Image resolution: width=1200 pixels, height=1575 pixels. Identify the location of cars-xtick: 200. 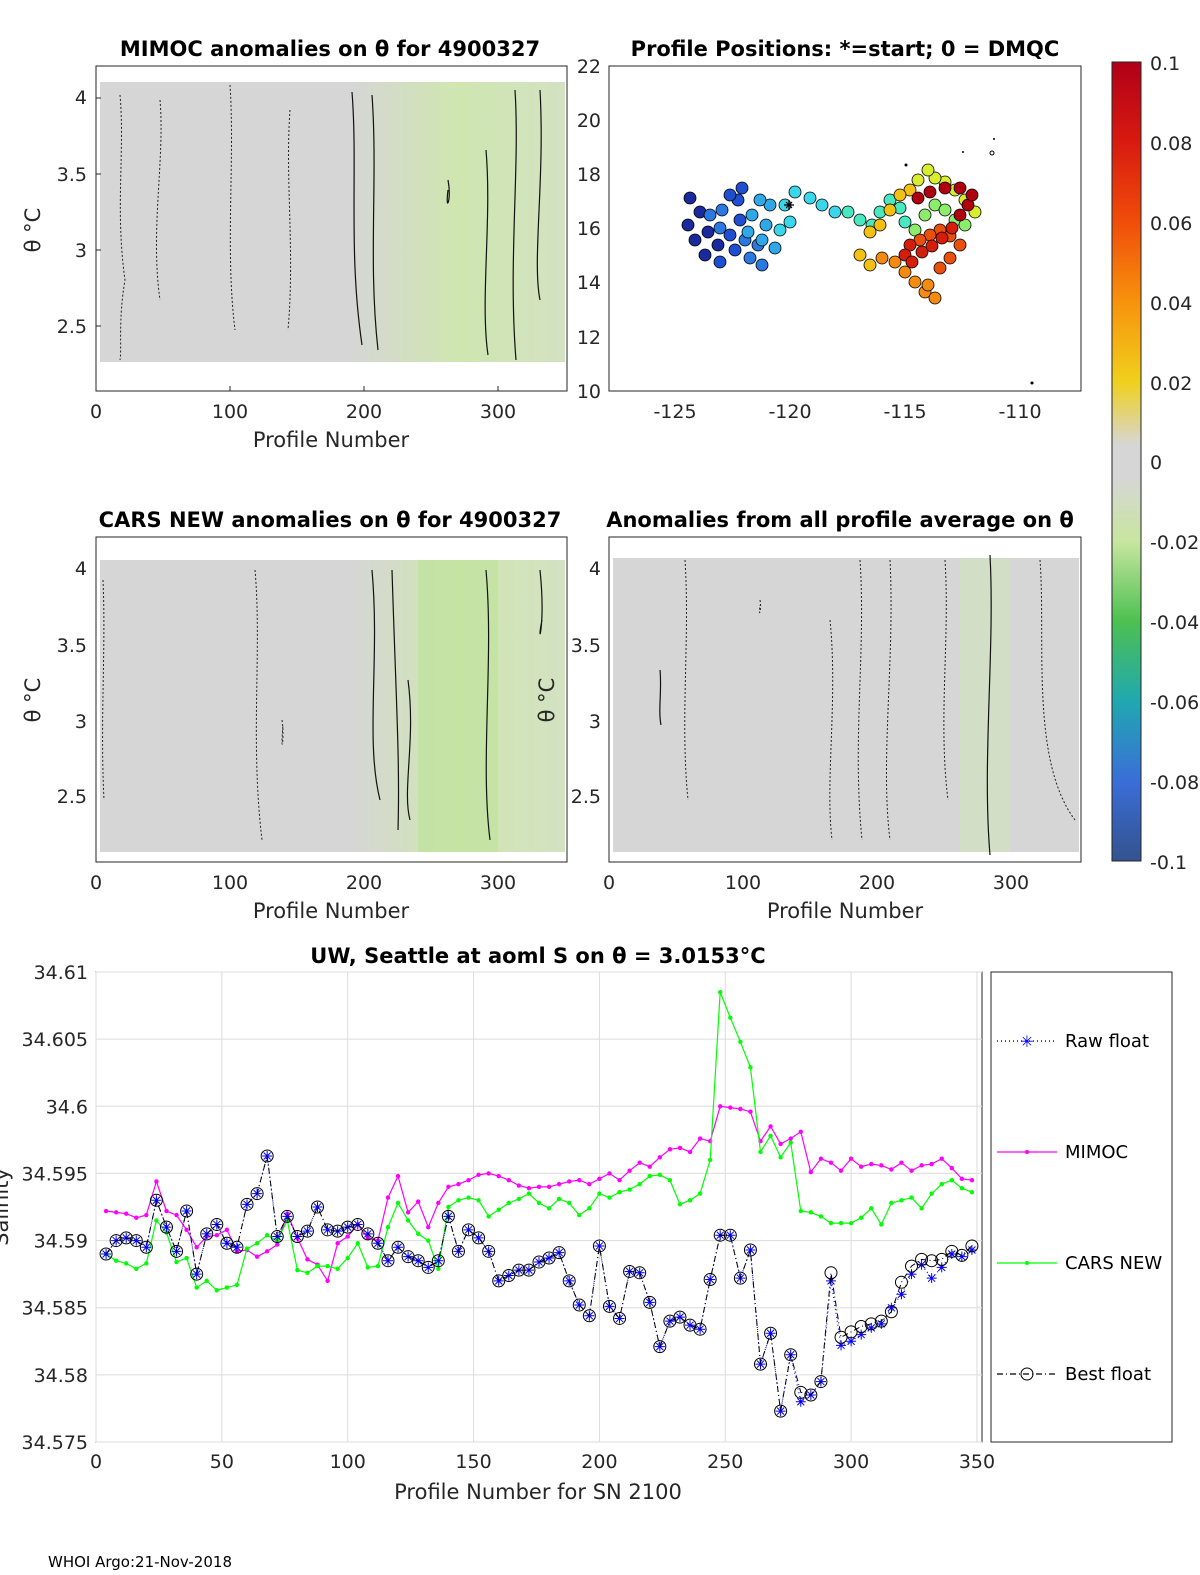
(364, 883).